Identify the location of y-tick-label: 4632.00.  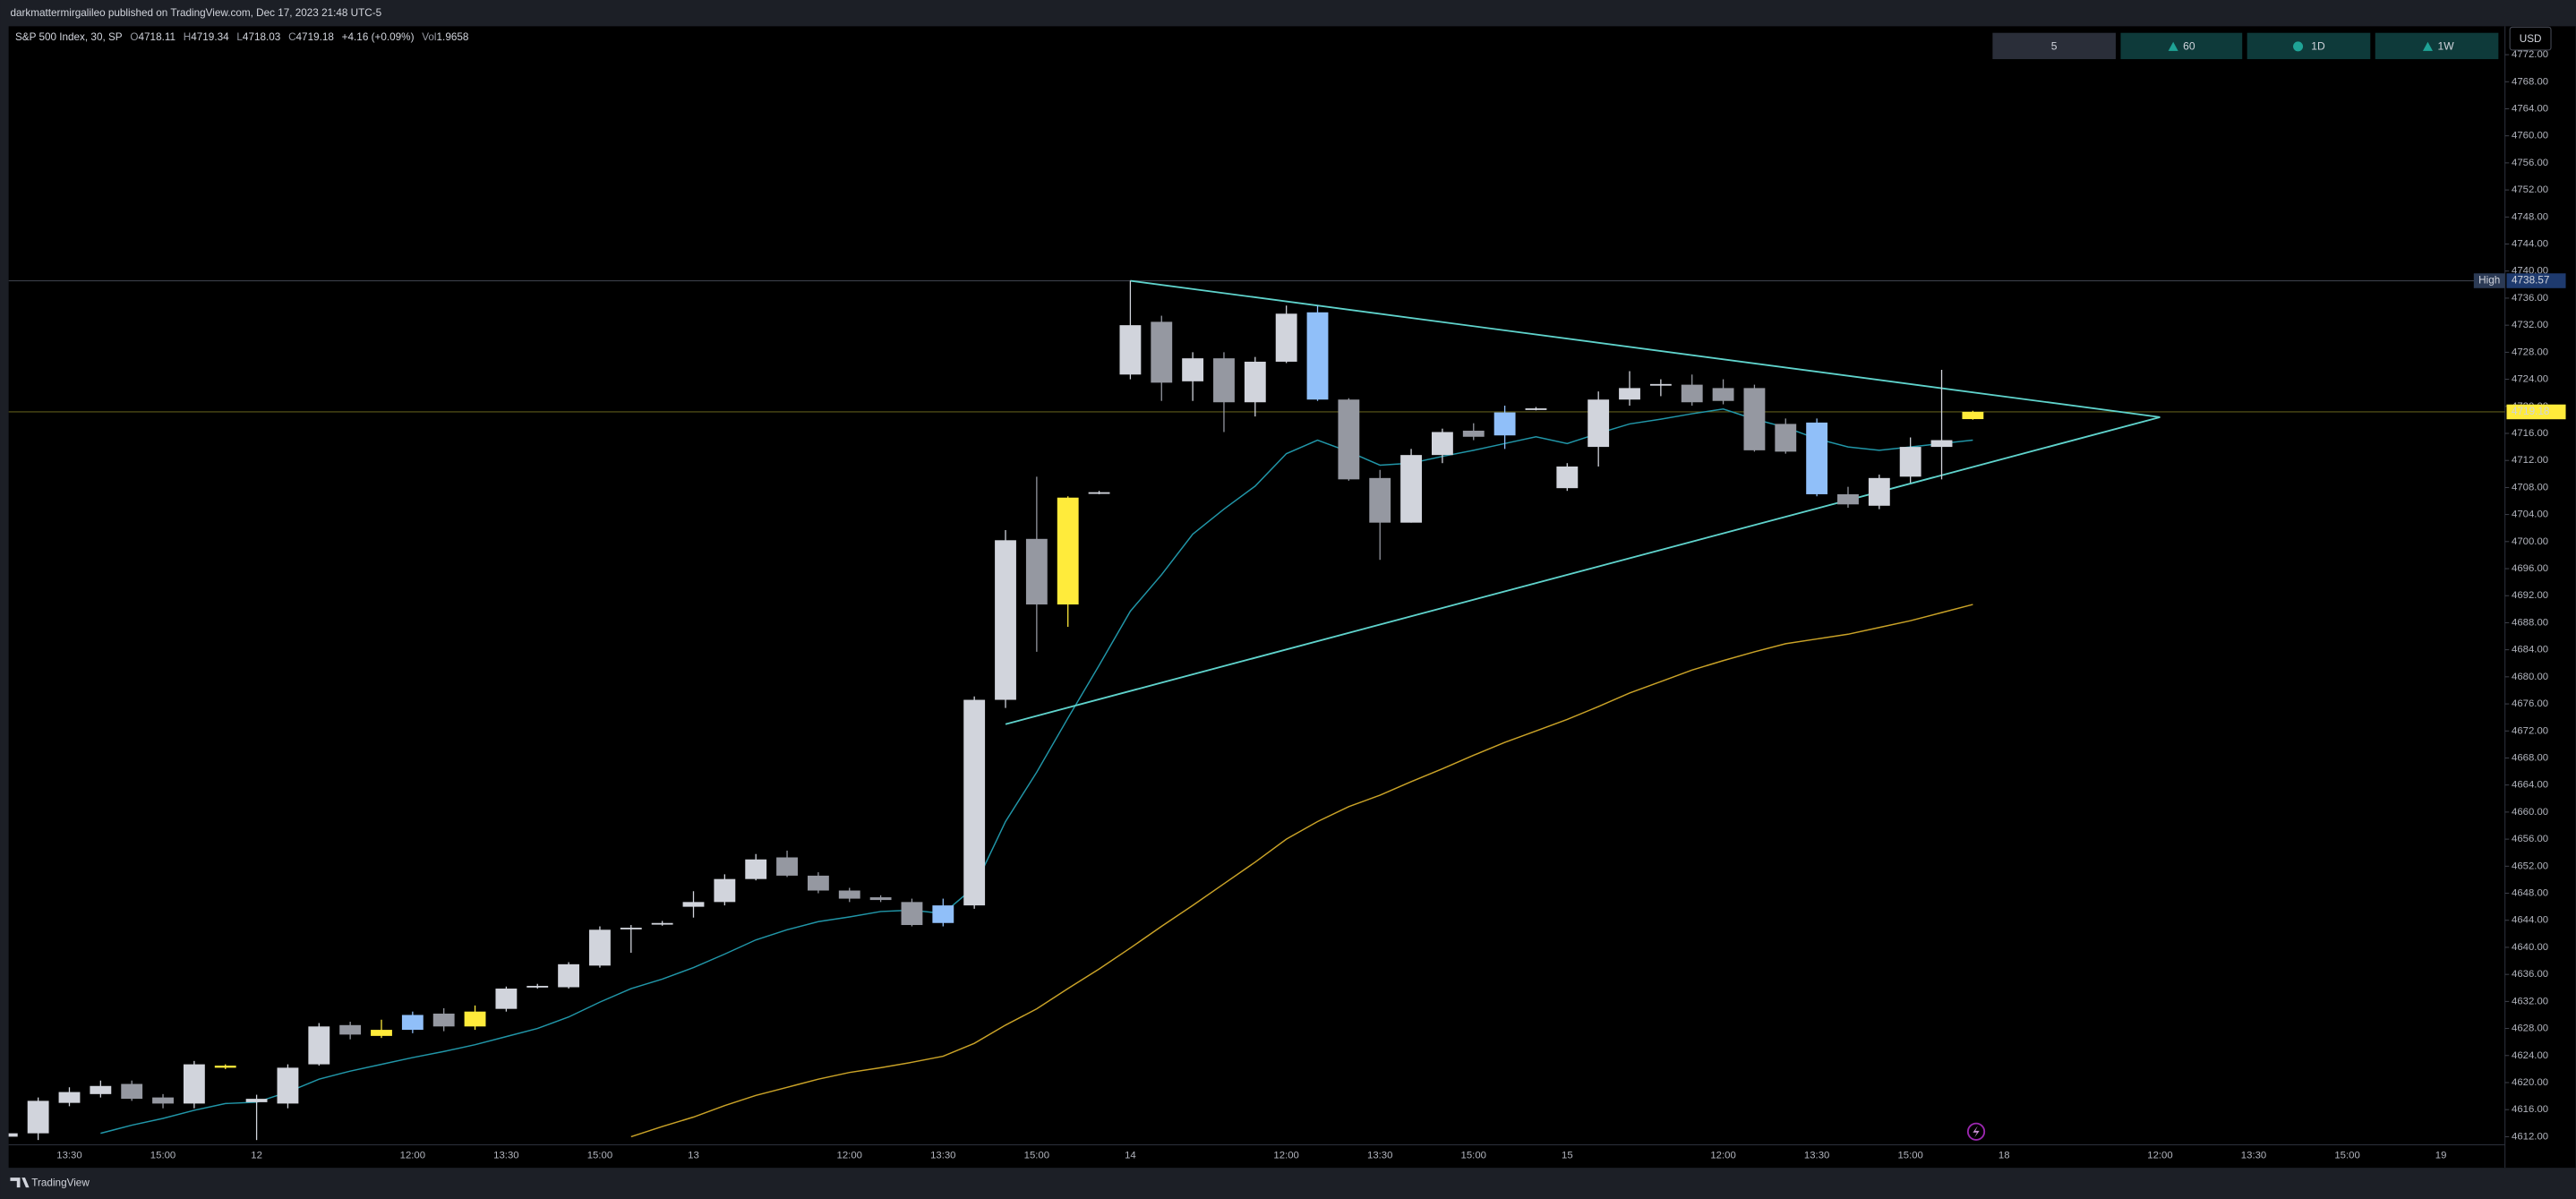
(2530, 1001).